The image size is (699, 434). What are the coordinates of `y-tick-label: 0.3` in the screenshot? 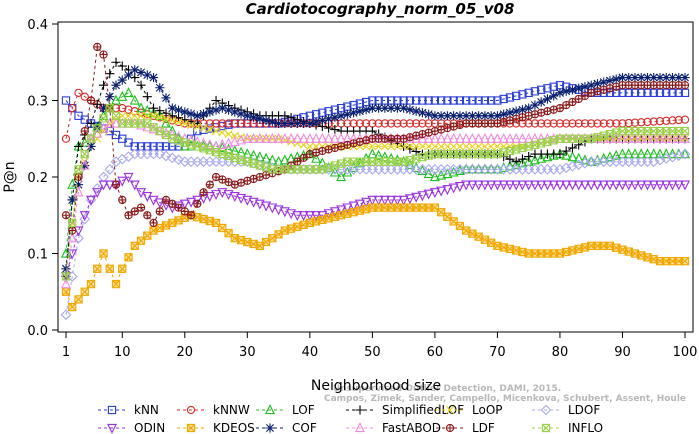 It's located at (37, 102).